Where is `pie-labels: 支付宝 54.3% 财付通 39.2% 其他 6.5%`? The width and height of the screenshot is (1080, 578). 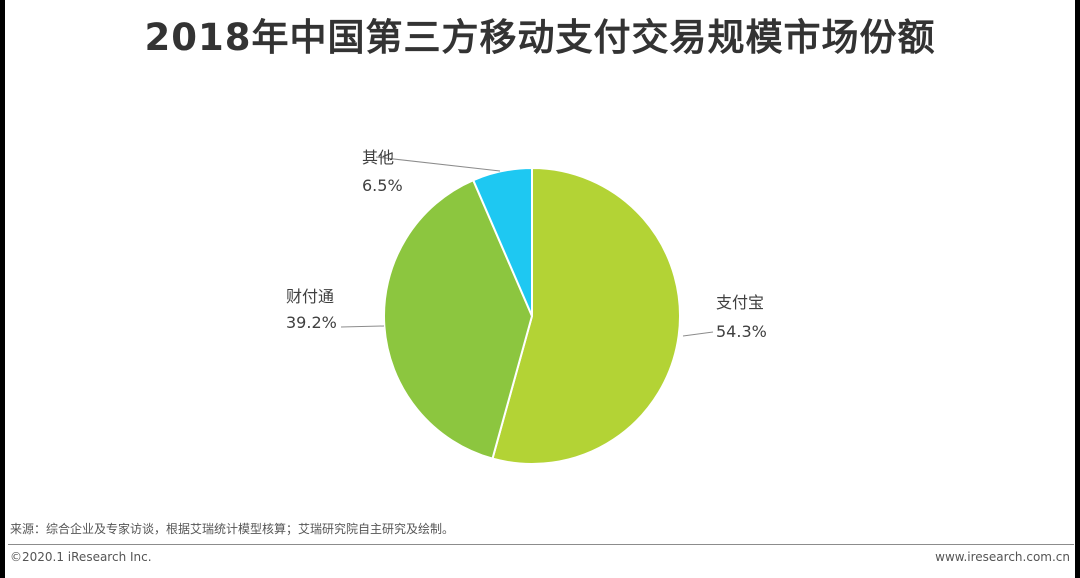
pie-labels: 支付宝 54.3% 财付通 39.2% 其他 6.5% is located at coordinates (526, 244).